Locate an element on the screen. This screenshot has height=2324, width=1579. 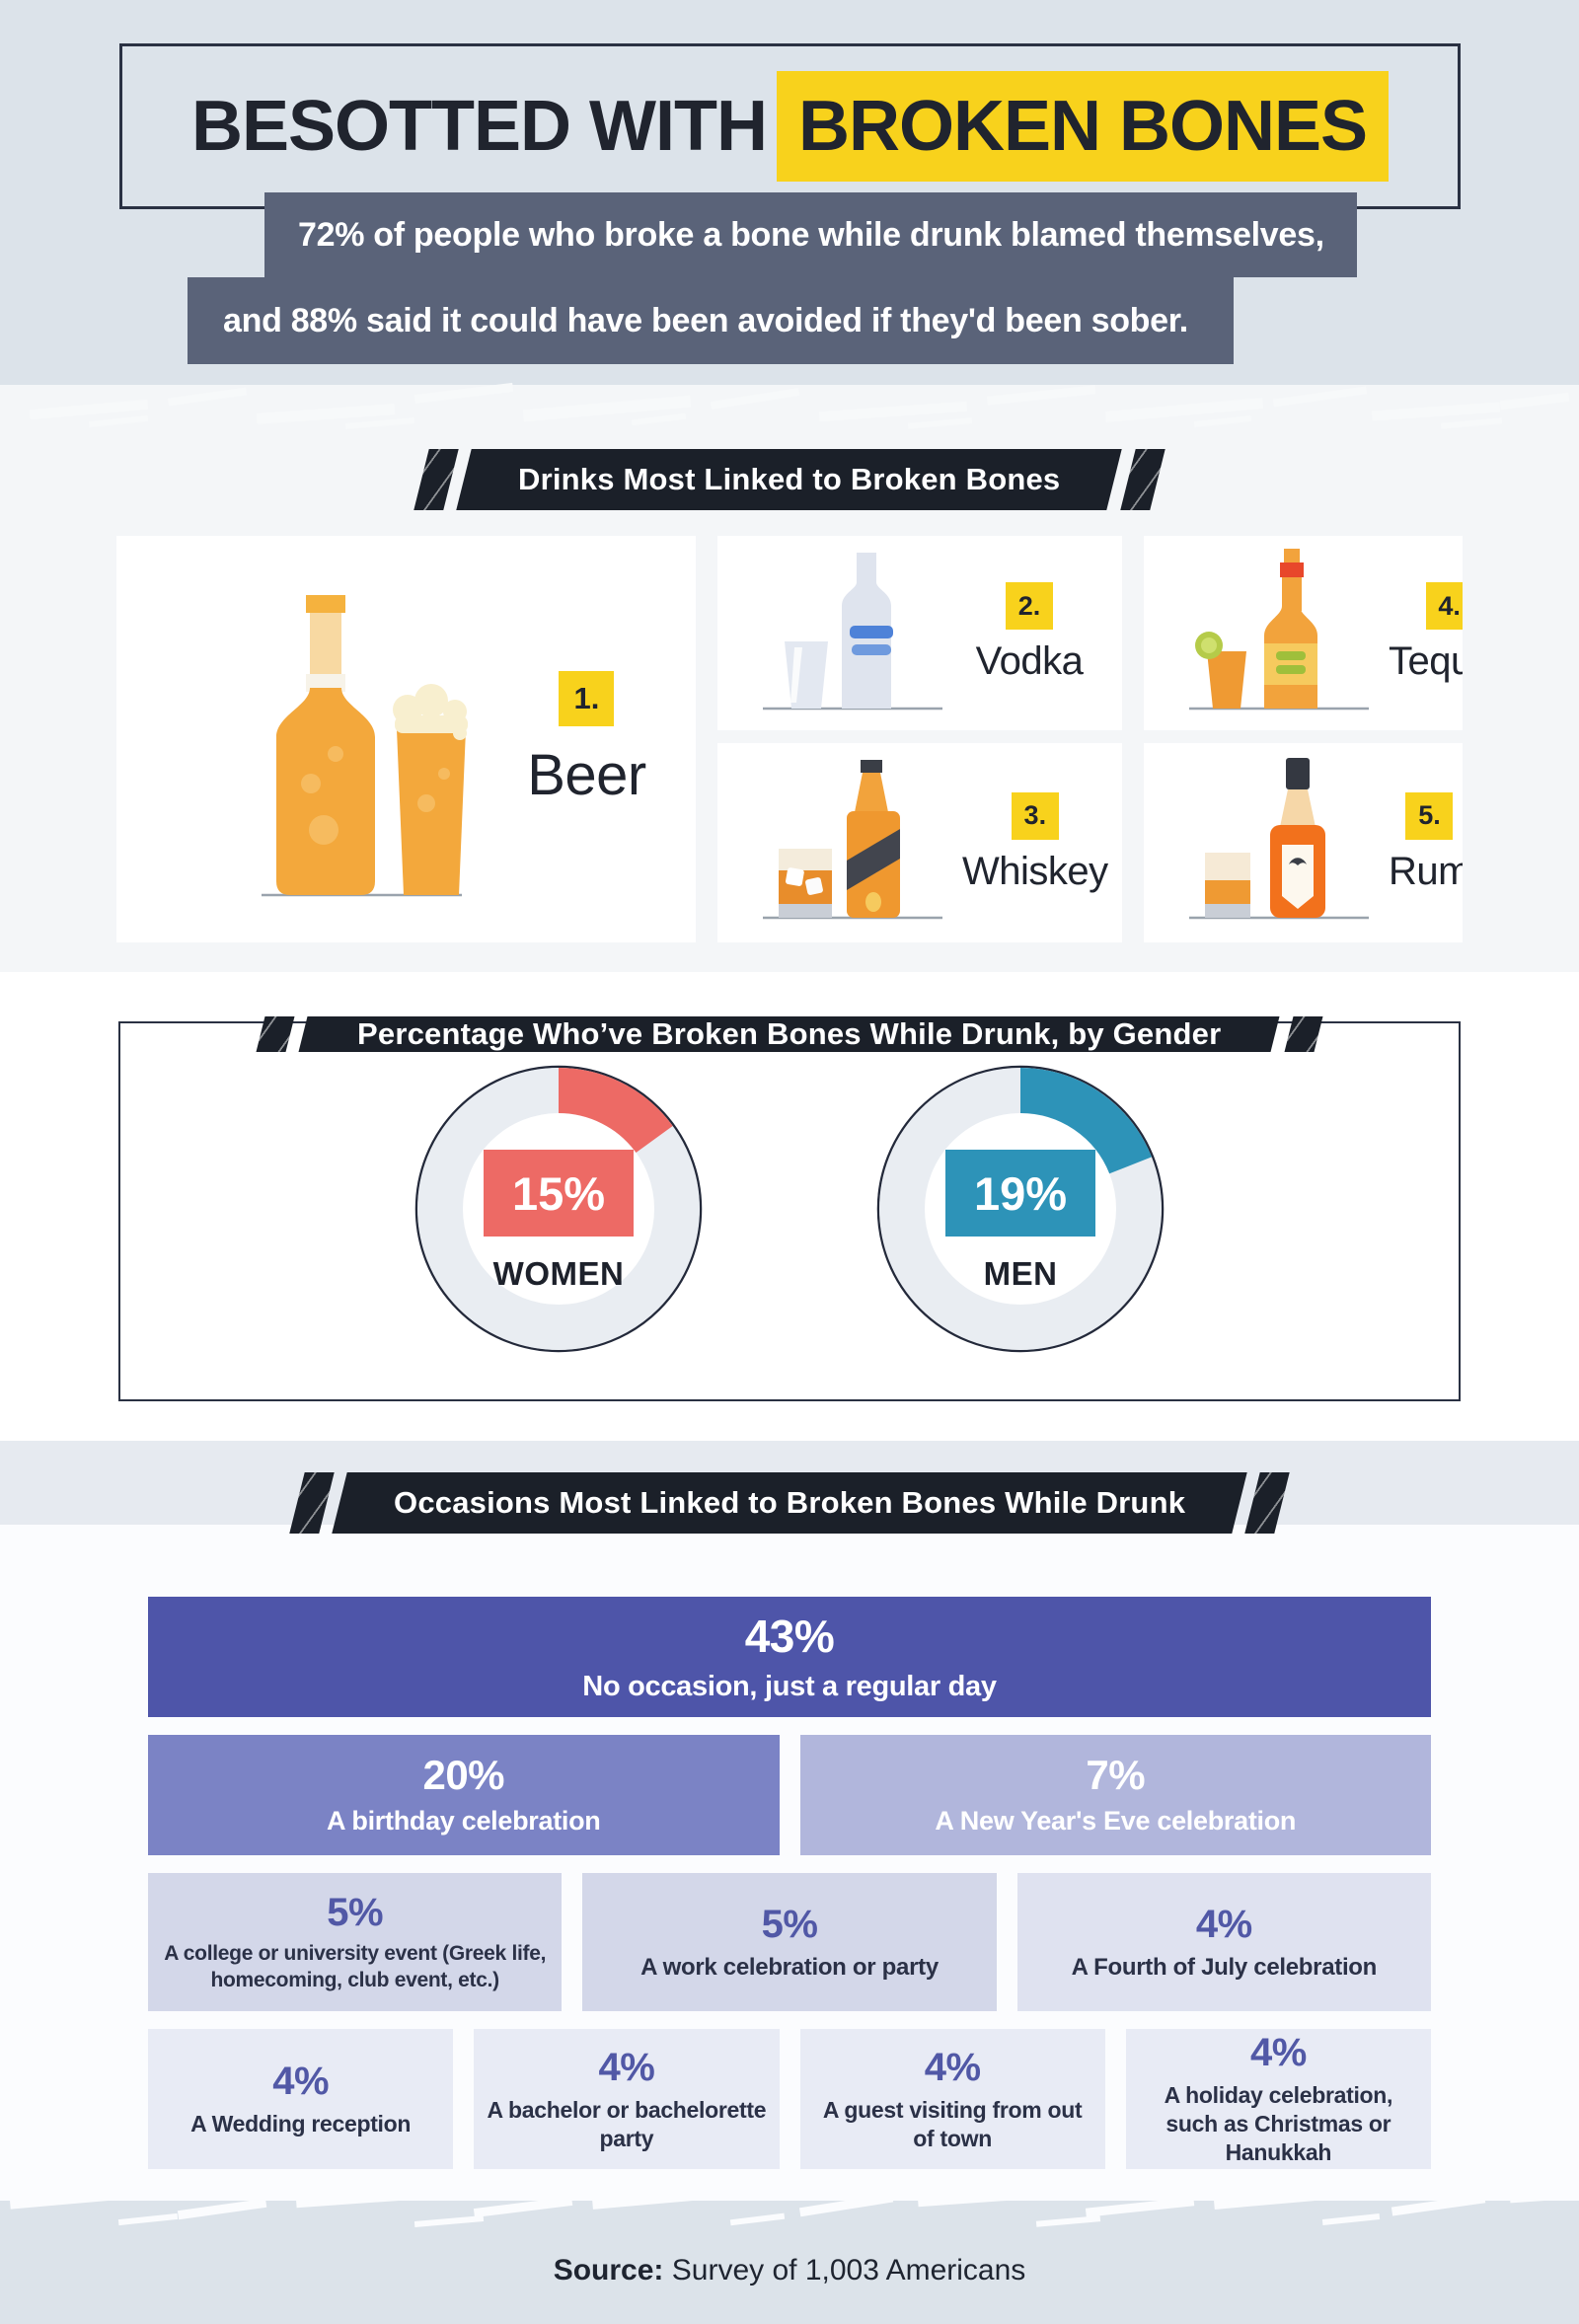
beer-icon is located at coordinates (365, 746).